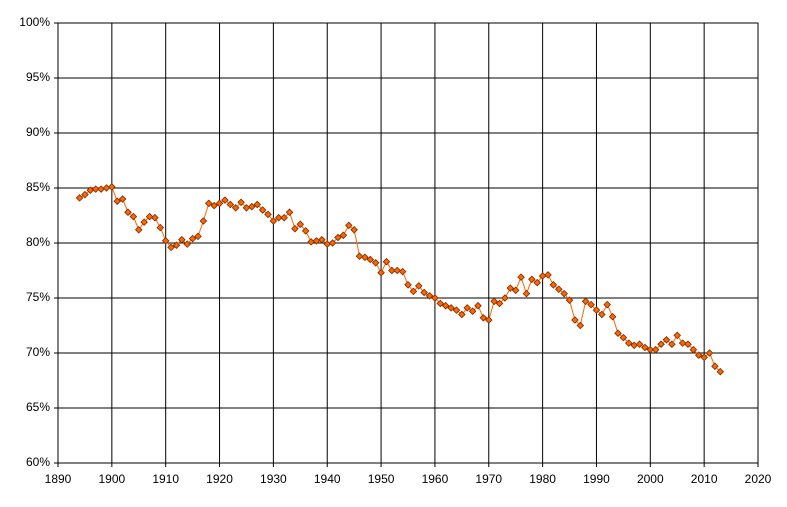  What do you see at coordinates (38, 462) in the screenshot?
I see `y-tick-label: 60%` at bounding box center [38, 462].